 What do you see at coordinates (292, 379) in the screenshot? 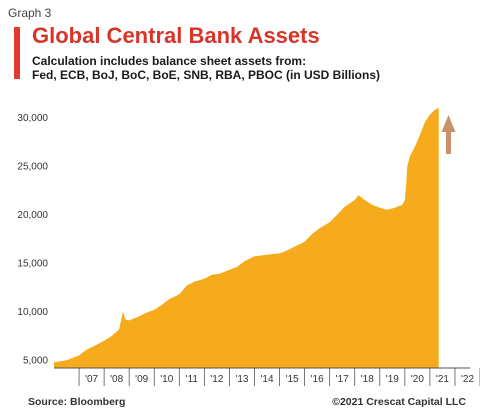
I see `x-tick-label: '15` at bounding box center [292, 379].